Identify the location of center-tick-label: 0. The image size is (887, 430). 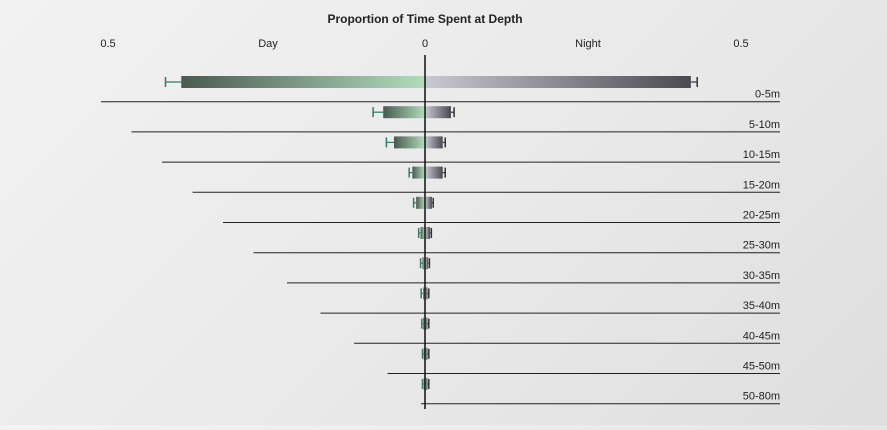
(425, 44).